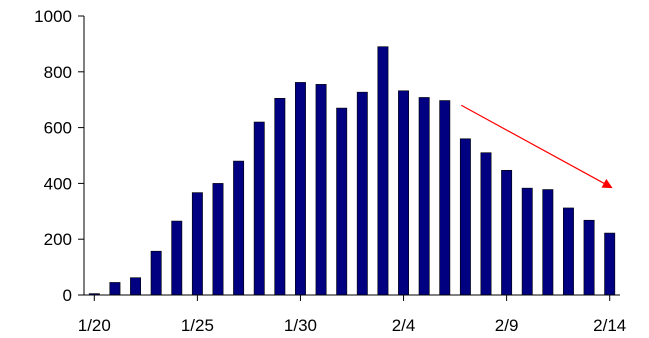  I want to click on bar-2/9, so click(507, 232).